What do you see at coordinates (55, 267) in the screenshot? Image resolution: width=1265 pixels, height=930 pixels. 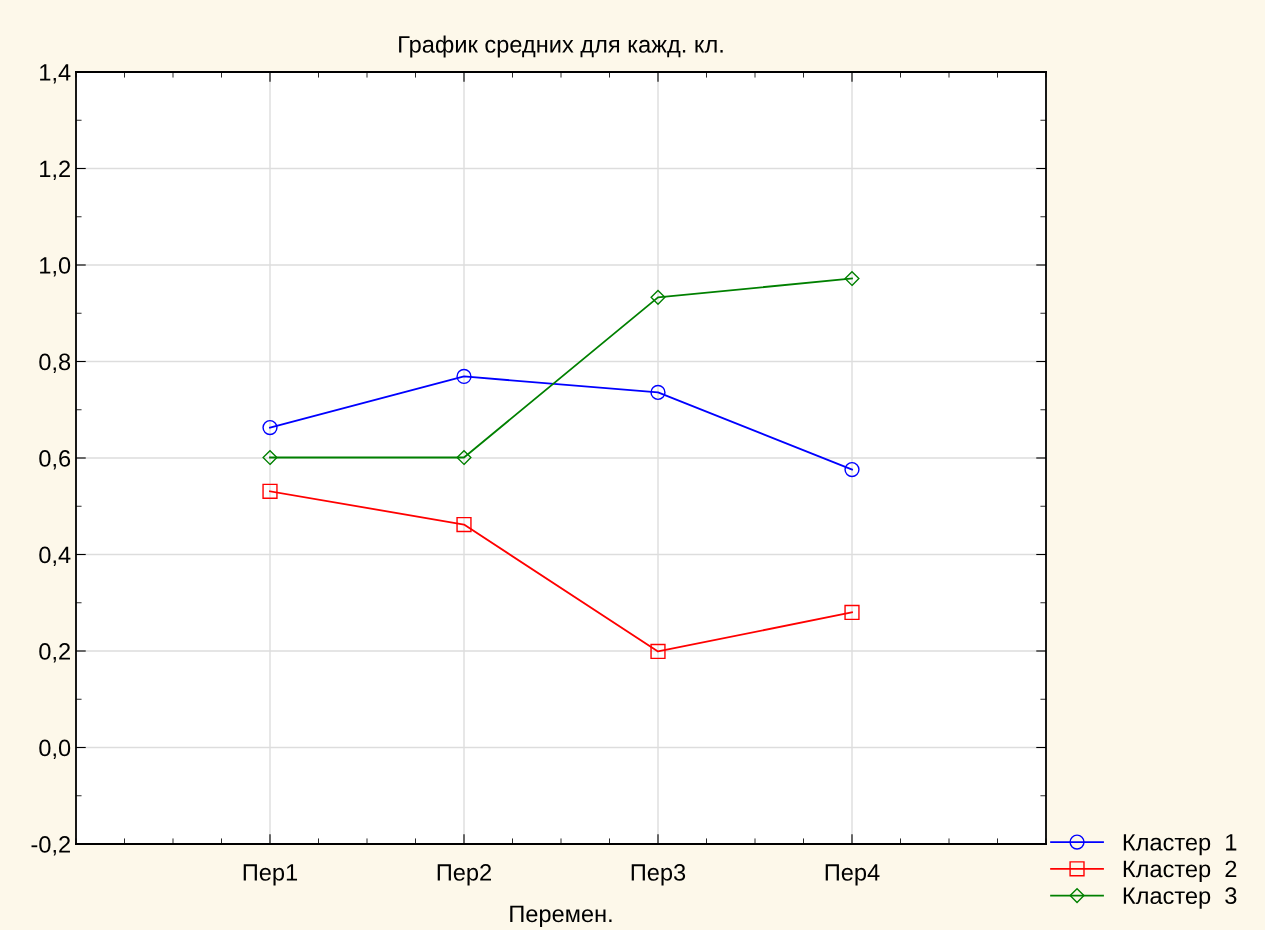 I see `y-tick-label: 1,0` at bounding box center [55, 267].